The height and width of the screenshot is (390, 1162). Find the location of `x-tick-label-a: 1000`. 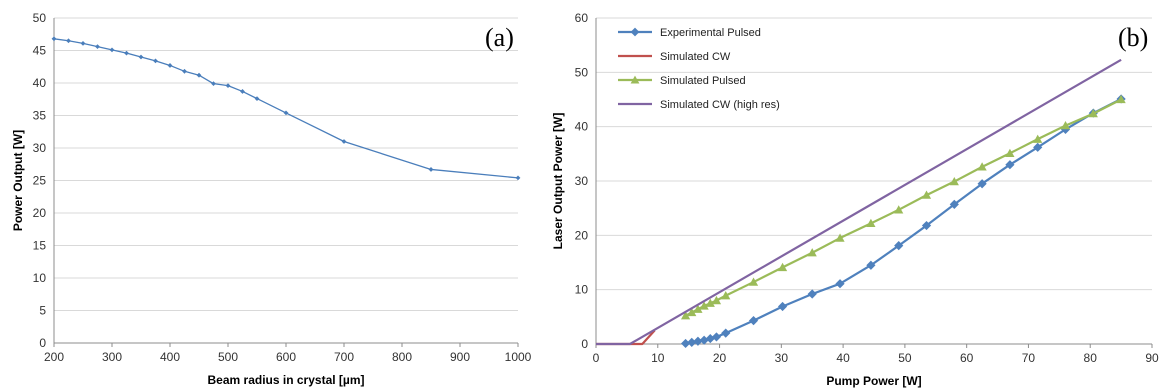

x-tick-label-a: 1000 is located at coordinates (518, 357).